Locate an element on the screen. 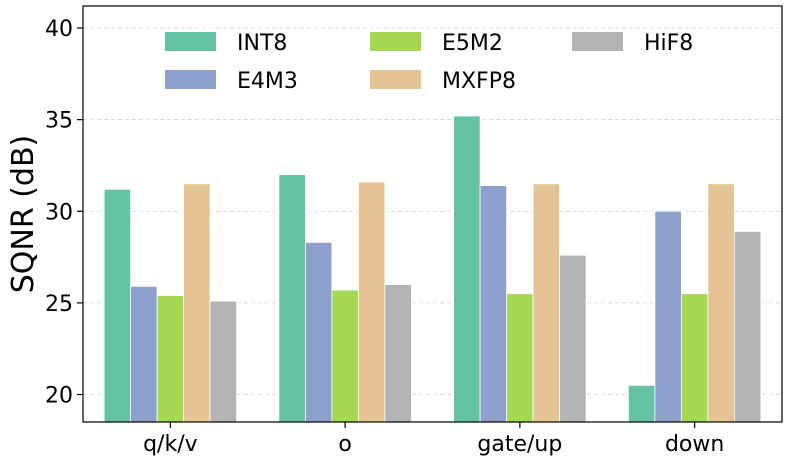 This screenshot has height=460, width=793. bar-e5m2-o is located at coordinates (345, 356).